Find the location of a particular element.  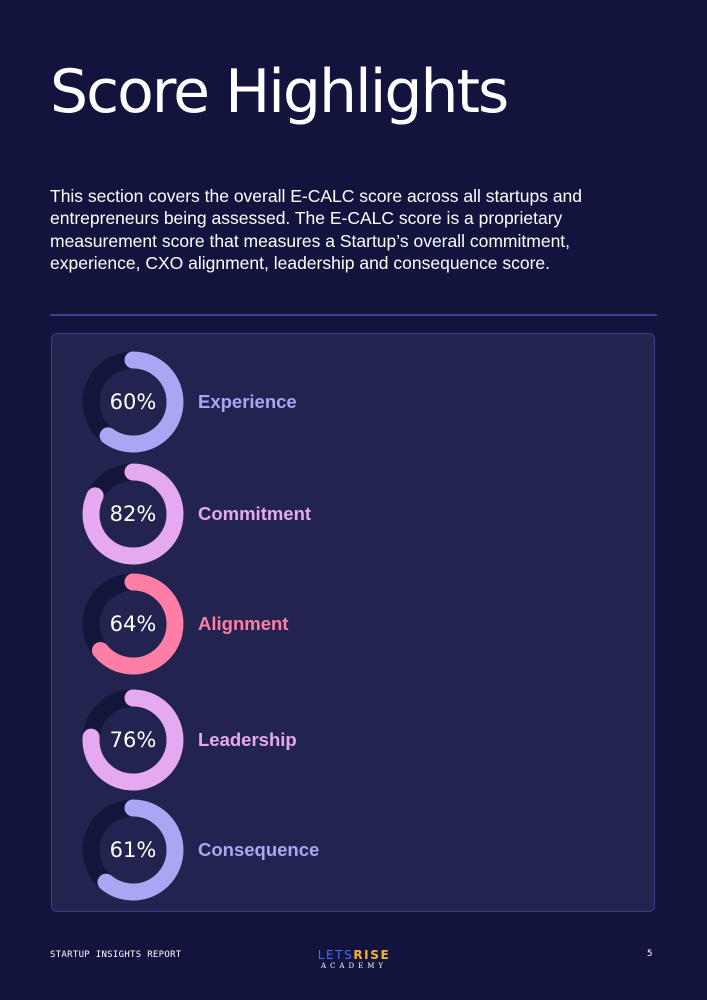

score-percent: 61% is located at coordinates (133, 850).